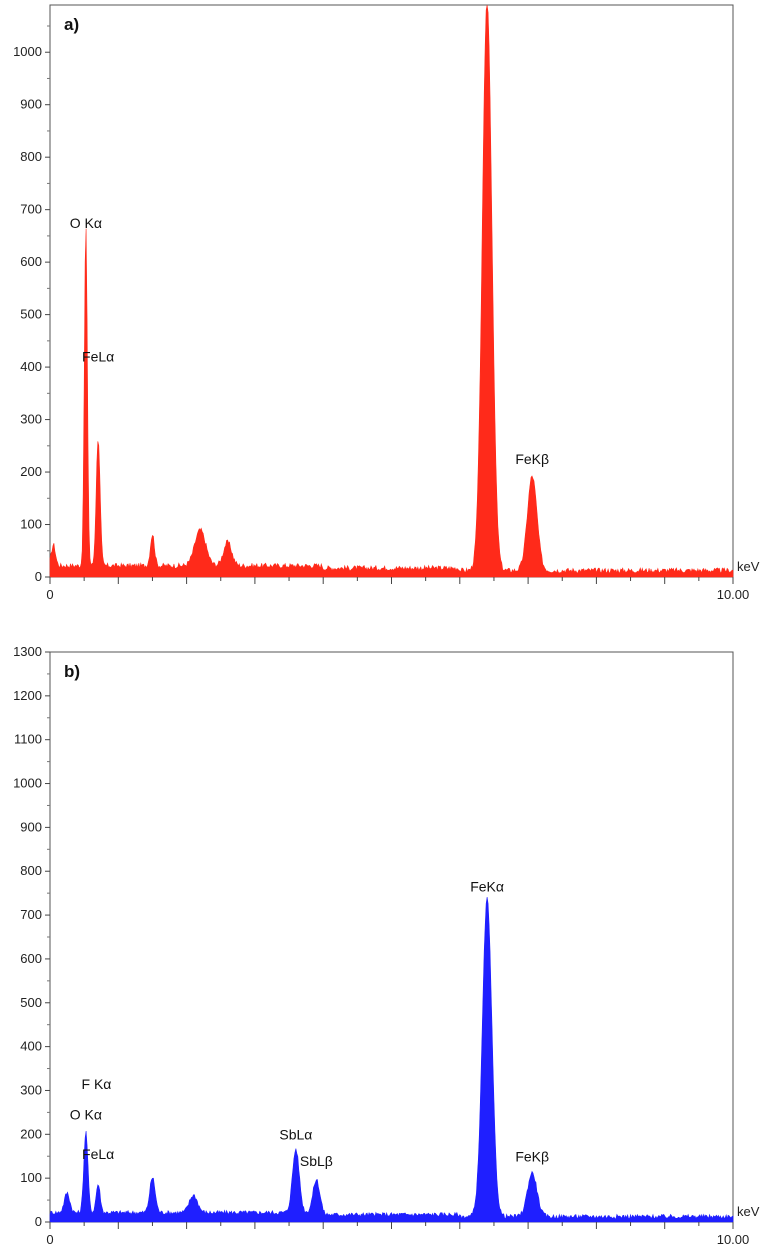  What do you see at coordinates (295, 1134) in the screenshot?
I see `peak-annotation: SbLα` at bounding box center [295, 1134].